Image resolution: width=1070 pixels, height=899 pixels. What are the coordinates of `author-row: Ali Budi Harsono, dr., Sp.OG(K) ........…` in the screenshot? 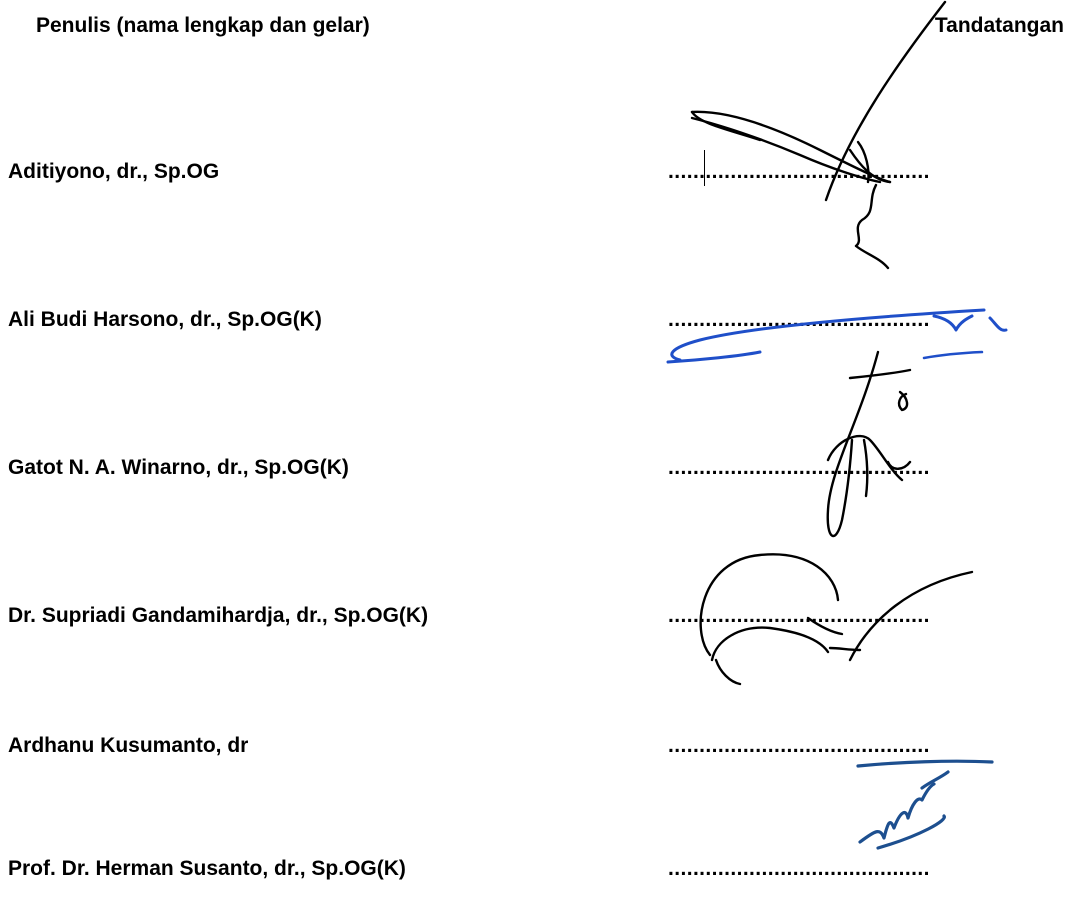 It's located at (535, 323).